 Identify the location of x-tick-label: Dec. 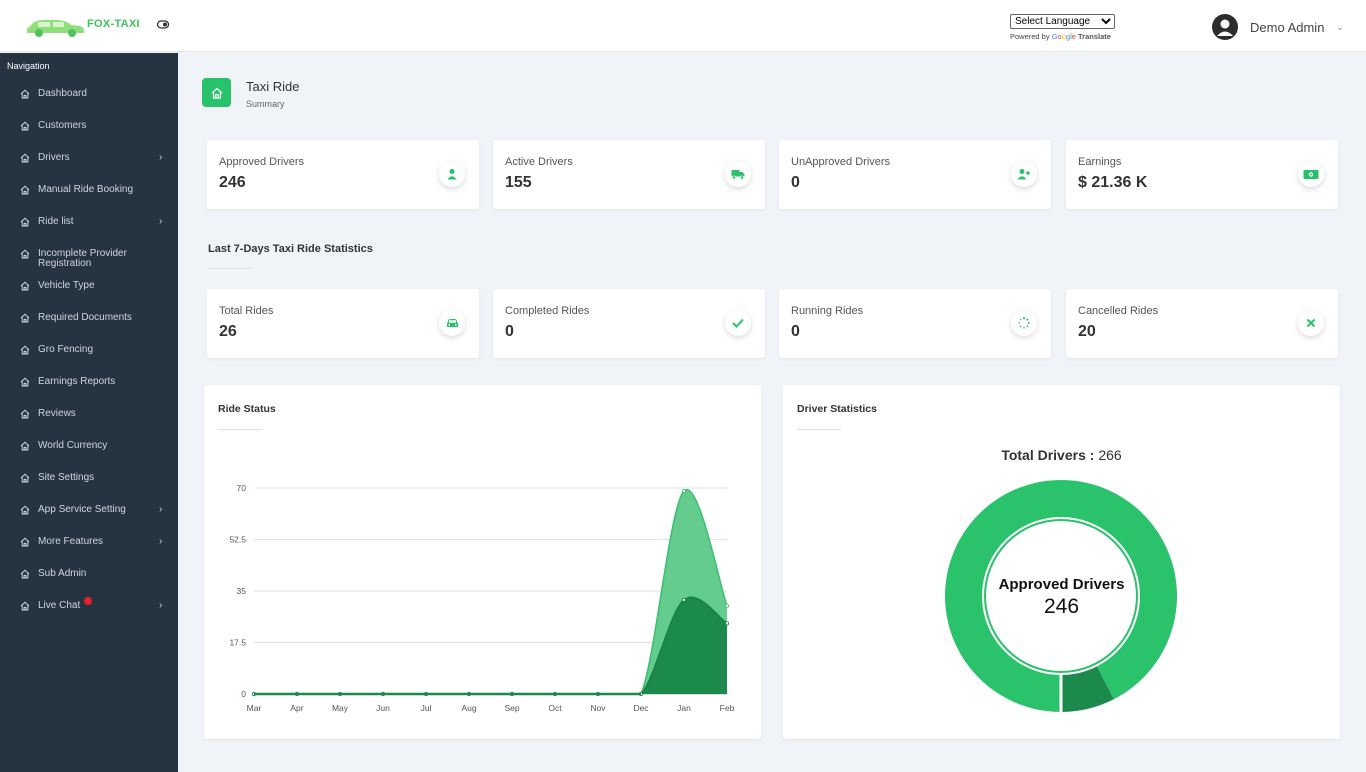
(641, 708).